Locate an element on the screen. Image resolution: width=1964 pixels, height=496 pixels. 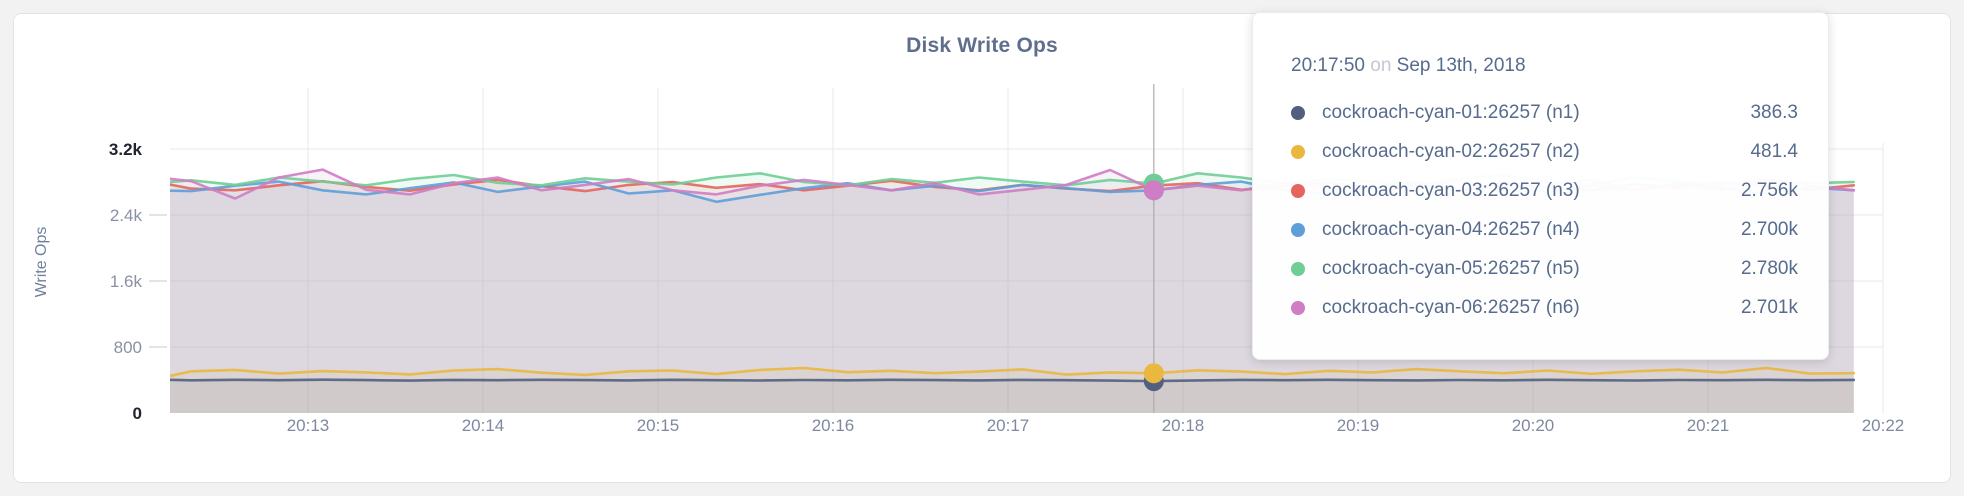
tooltip-separator: on is located at coordinates (1381, 65).